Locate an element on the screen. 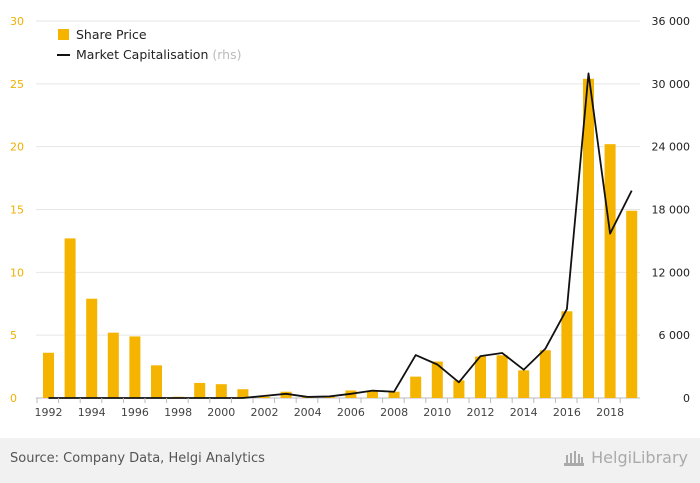 Image resolution: width=700 pixels, height=483 pixels. x-tick-label: 2012 is located at coordinates (481, 412).